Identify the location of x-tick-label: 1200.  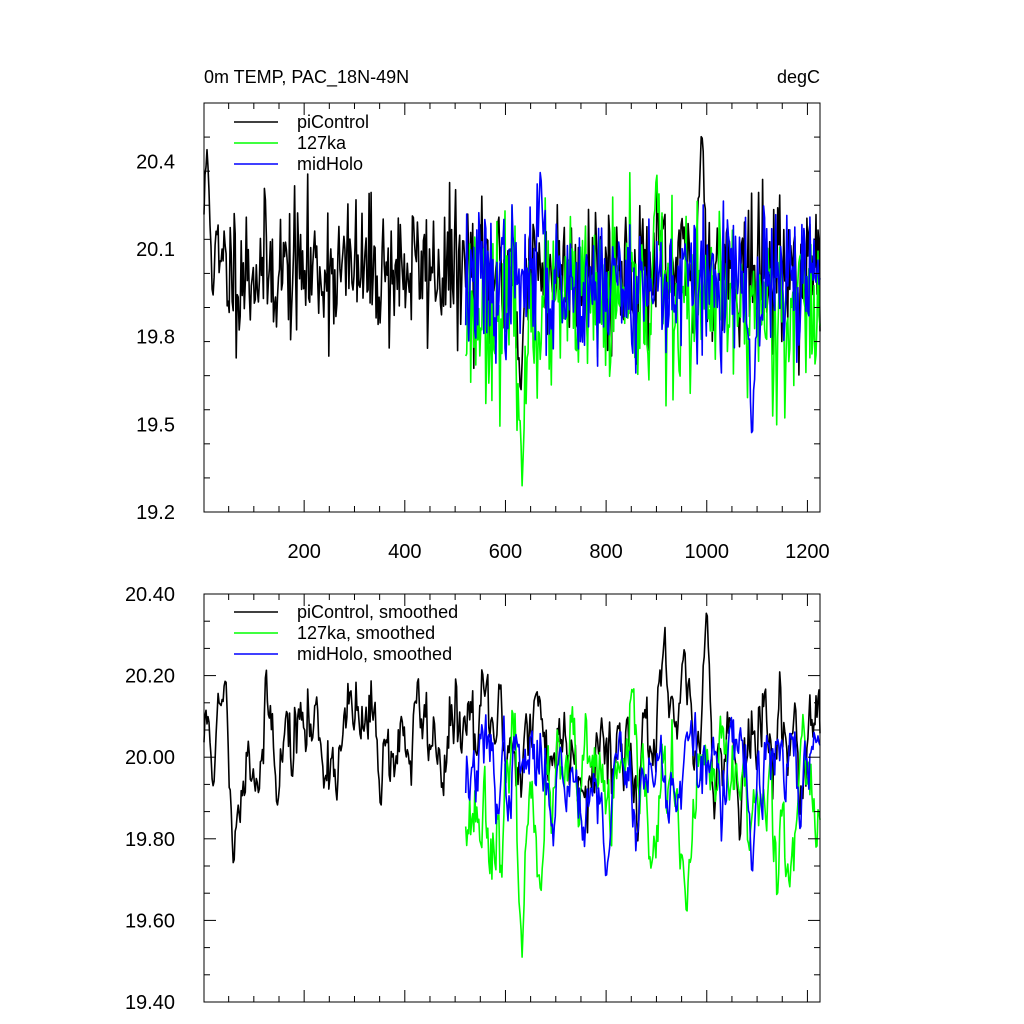
(807, 552).